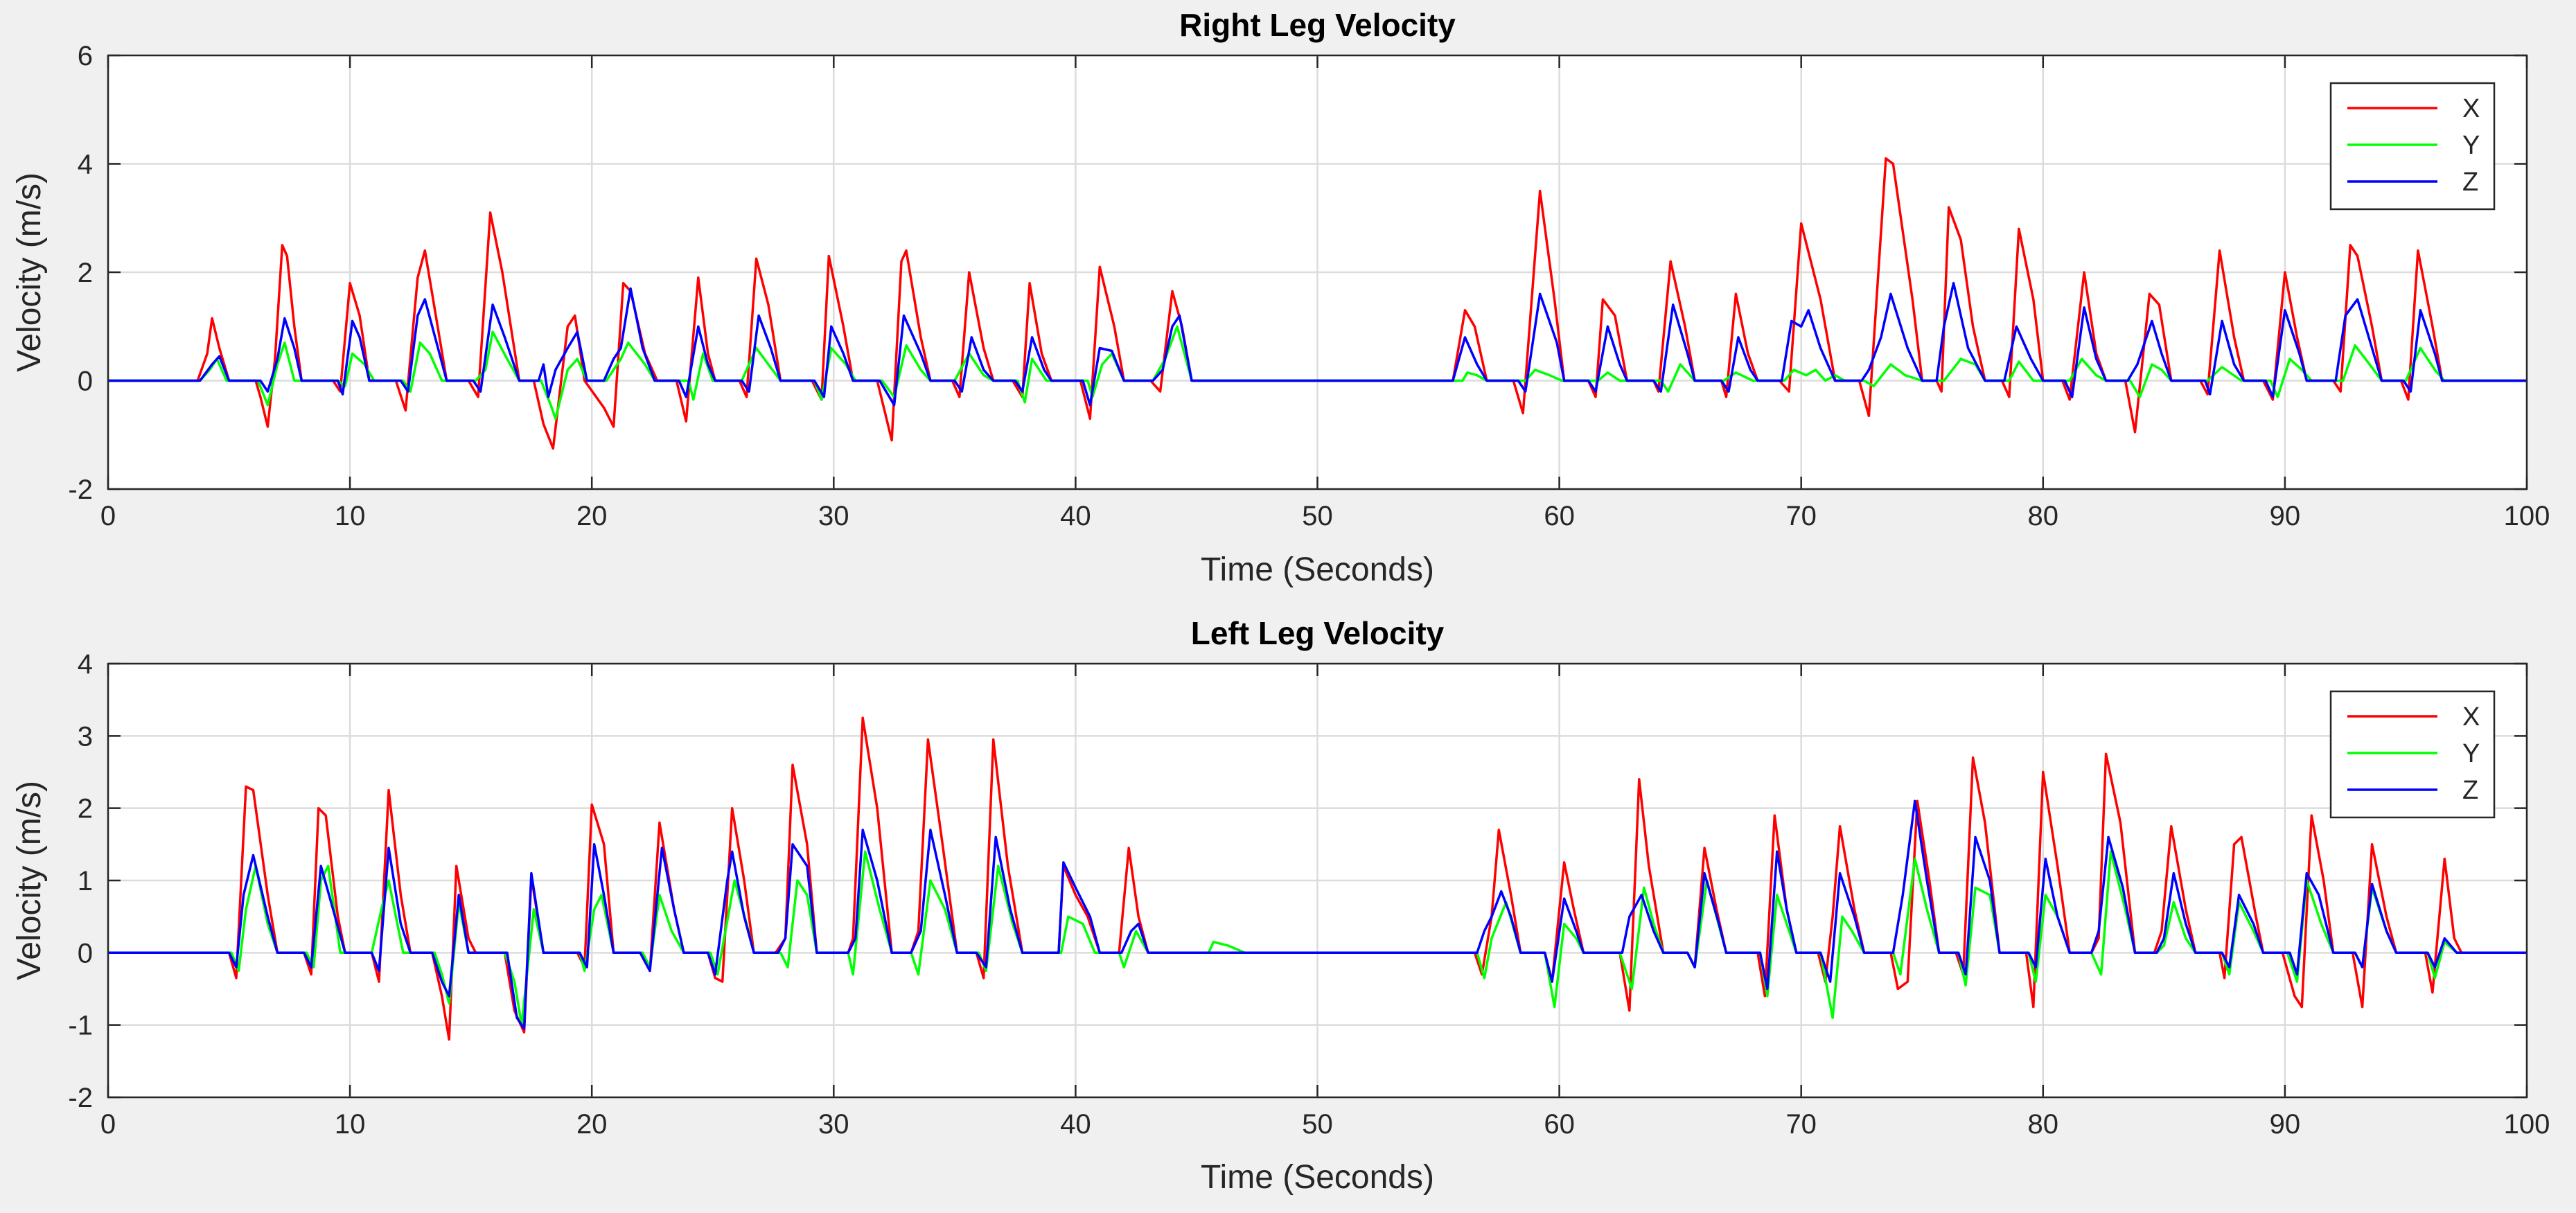 This screenshot has height=1213, width=2576. Describe the element at coordinates (1317, 344) in the screenshot. I see `series-line-z` at that location.